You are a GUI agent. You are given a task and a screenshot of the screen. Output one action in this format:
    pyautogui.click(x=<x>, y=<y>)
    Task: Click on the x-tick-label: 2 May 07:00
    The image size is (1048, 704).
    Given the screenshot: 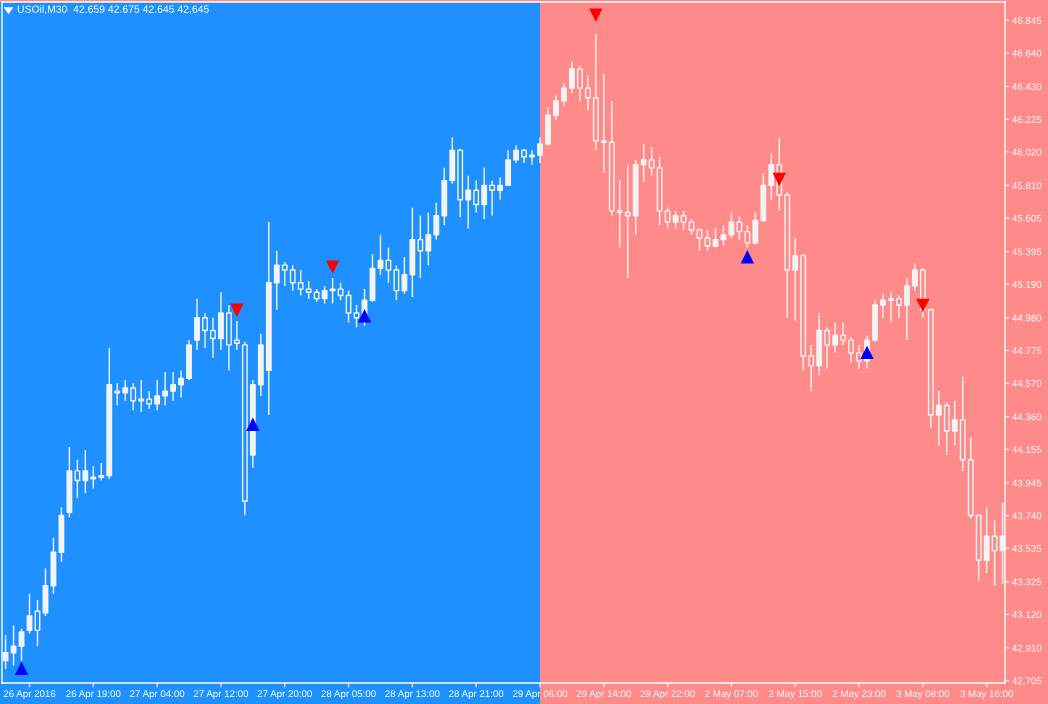 What is the action you would take?
    pyautogui.click(x=731, y=695)
    